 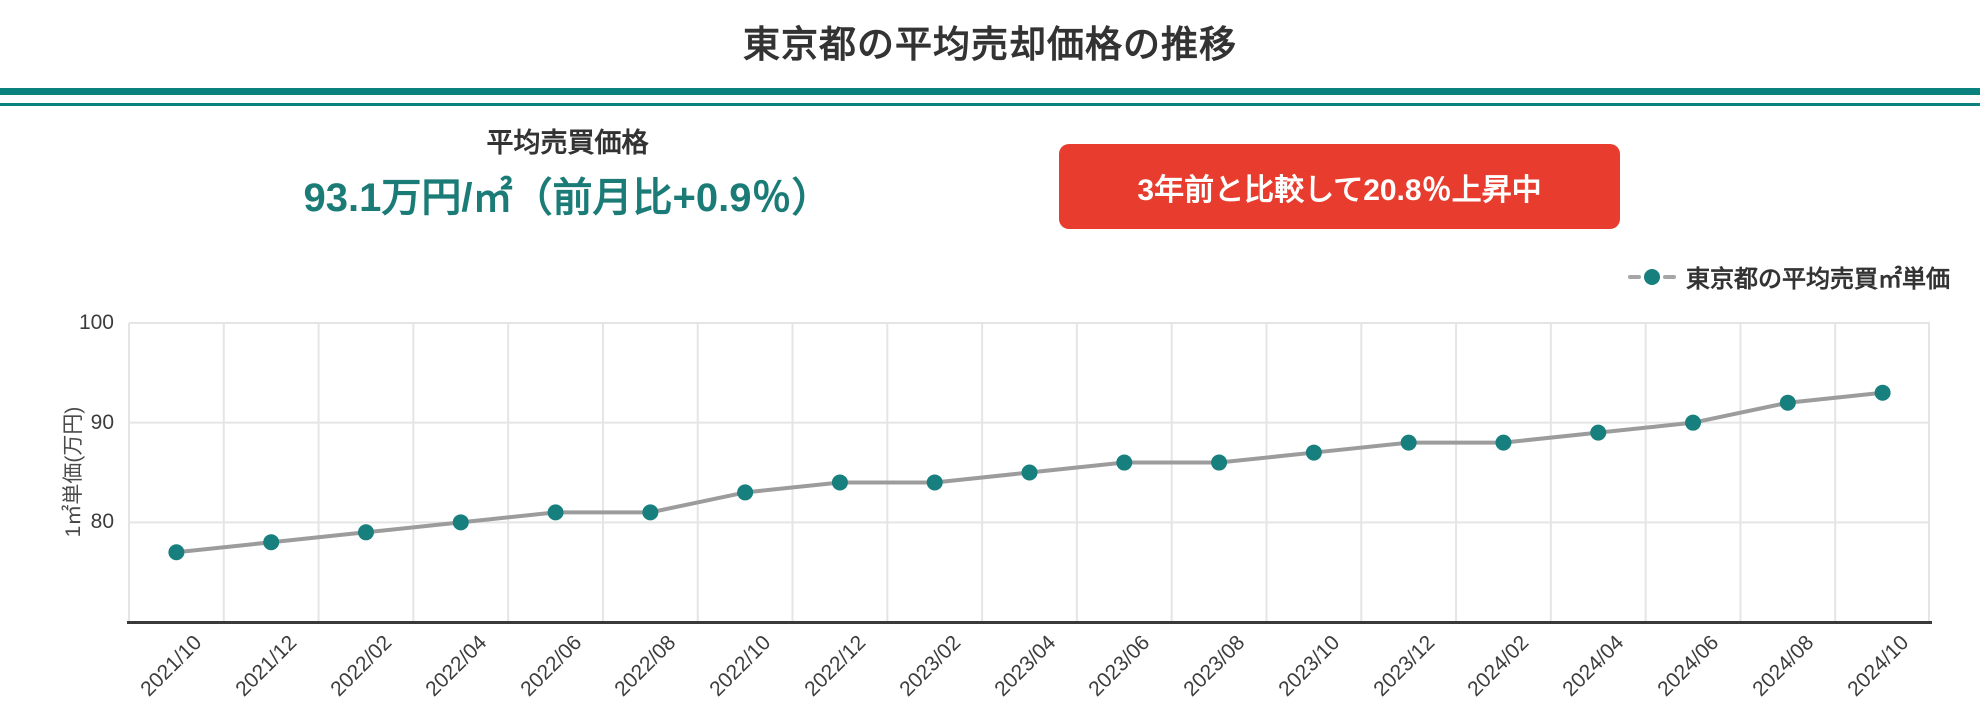 What do you see at coordinates (740, 666) in the screenshot?
I see `x-tick-label: 2022/10` at bounding box center [740, 666].